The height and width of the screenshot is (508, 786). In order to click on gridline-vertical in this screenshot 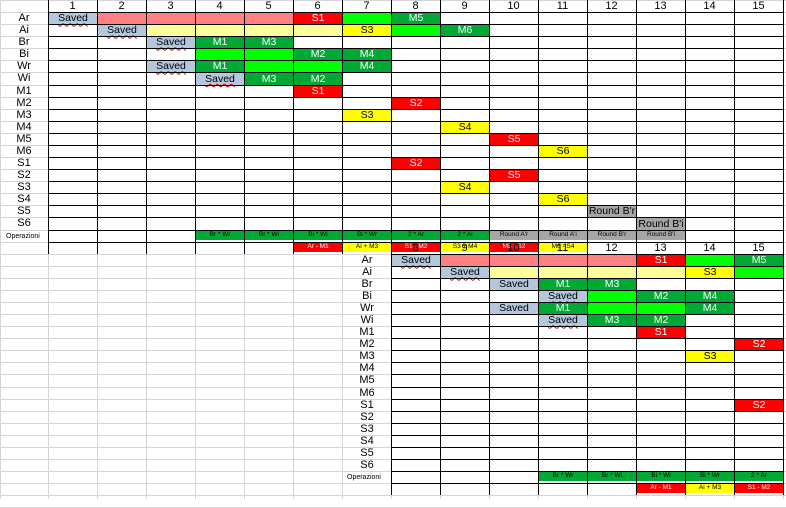, I will do `click(0, 249)`.